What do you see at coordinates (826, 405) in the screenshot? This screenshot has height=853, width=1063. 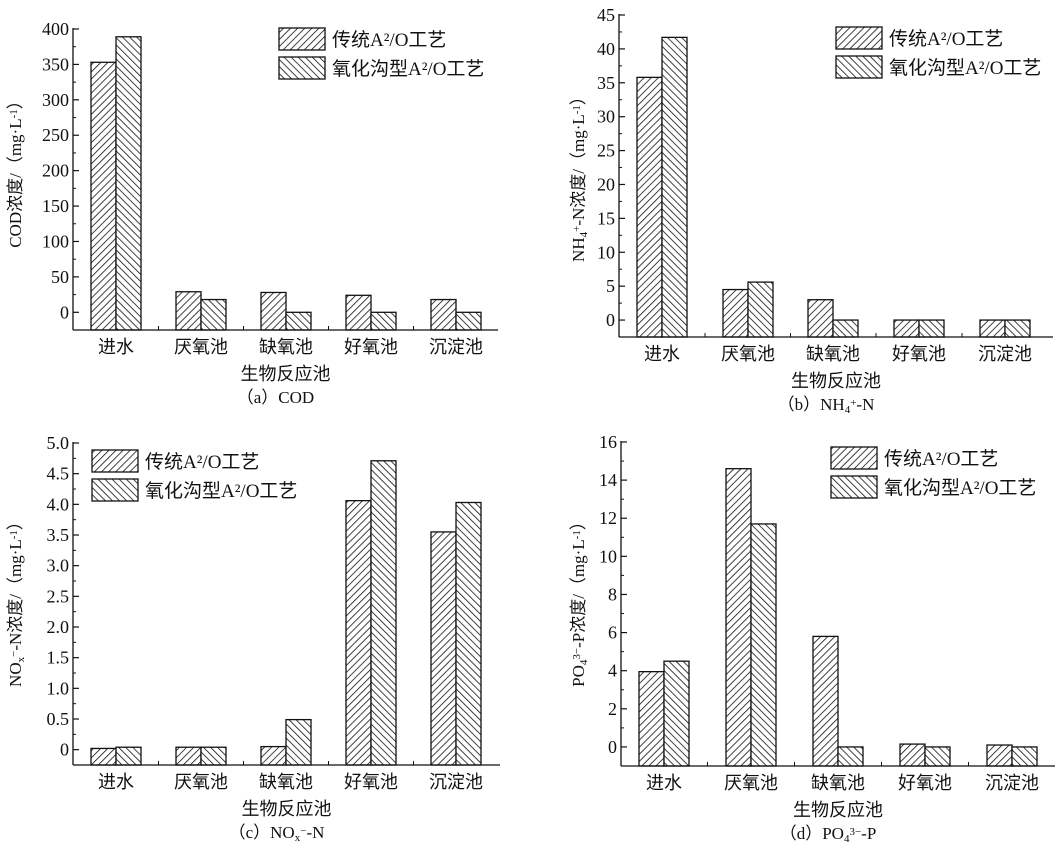 I see `chart-caption: （b）NH4+-N` at bounding box center [826, 405].